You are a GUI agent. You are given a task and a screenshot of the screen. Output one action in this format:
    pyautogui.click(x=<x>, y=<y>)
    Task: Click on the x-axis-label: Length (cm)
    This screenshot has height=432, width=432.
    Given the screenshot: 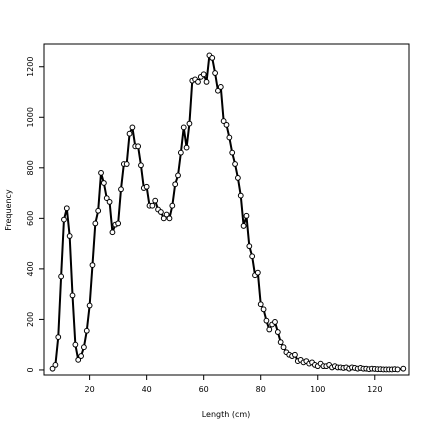 What is the action you would take?
    pyautogui.click(x=226, y=414)
    